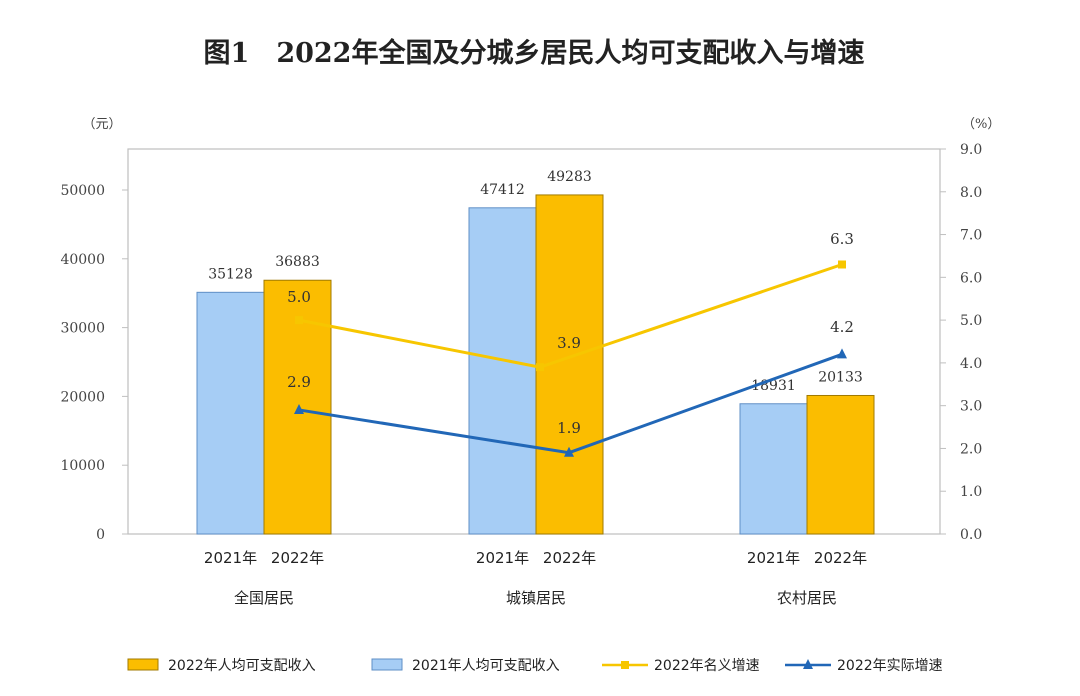 This screenshot has height=696, width=1080. What do you see at coordinates (82, 397) in the screenshot?
I see `left-tick-label: 20000` at bounding box center [82, 397].